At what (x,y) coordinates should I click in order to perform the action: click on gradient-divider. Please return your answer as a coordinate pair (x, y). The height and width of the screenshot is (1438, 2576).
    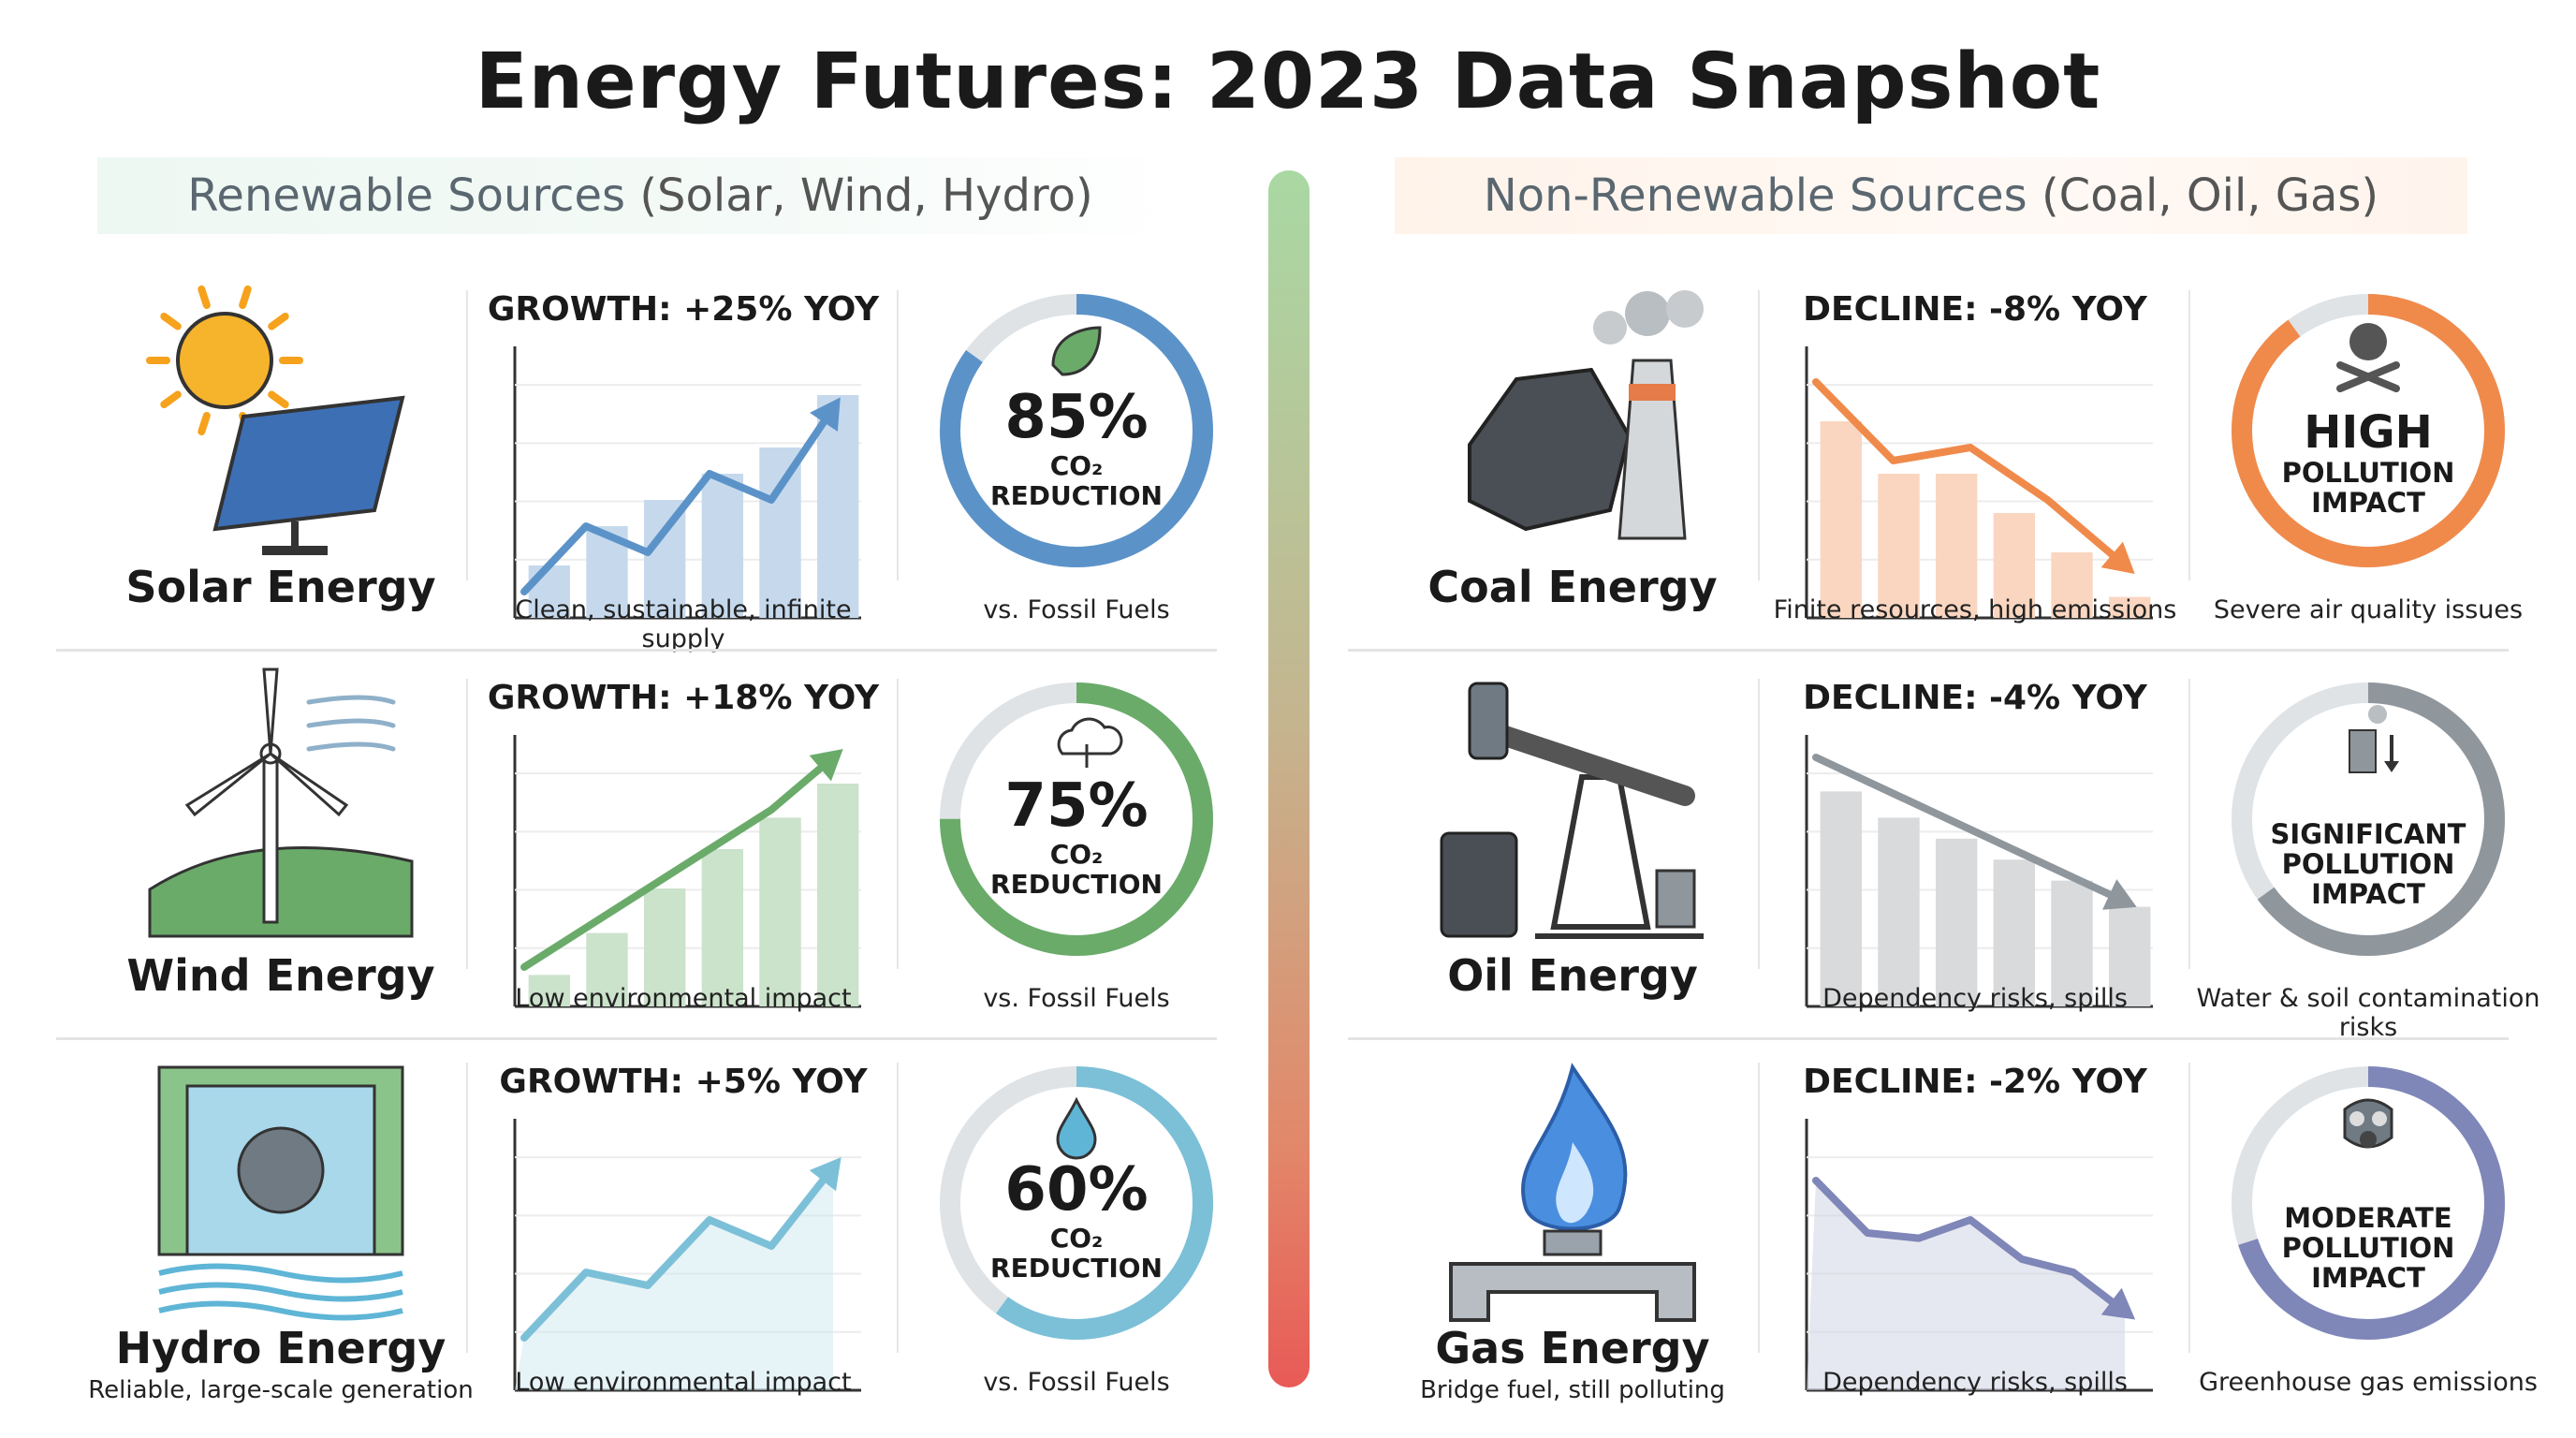
    Looking at the image, I should click on (1289, 778).